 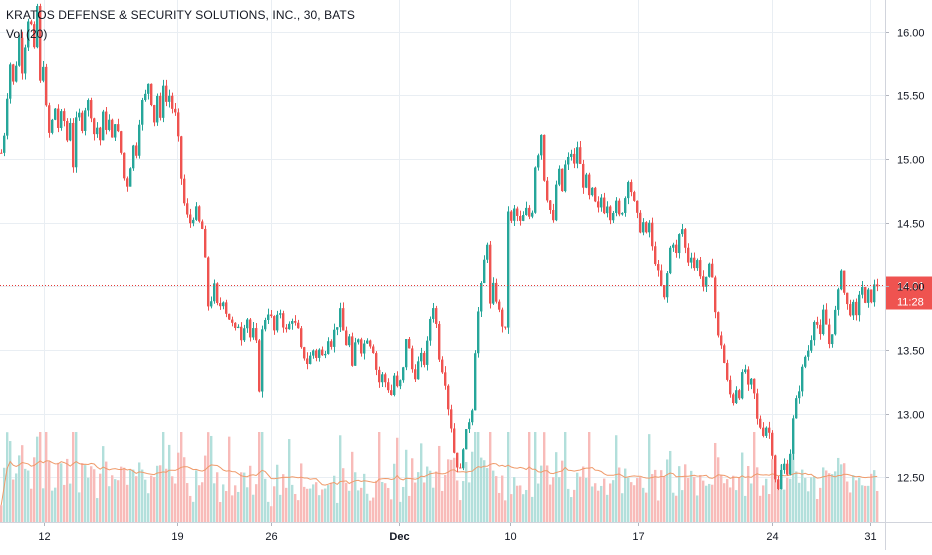 What do you see at coordinates (27, 34) in the screenshot?
I see `volume-indicator-label: Vol (20)` at bounding box center [27, 34].